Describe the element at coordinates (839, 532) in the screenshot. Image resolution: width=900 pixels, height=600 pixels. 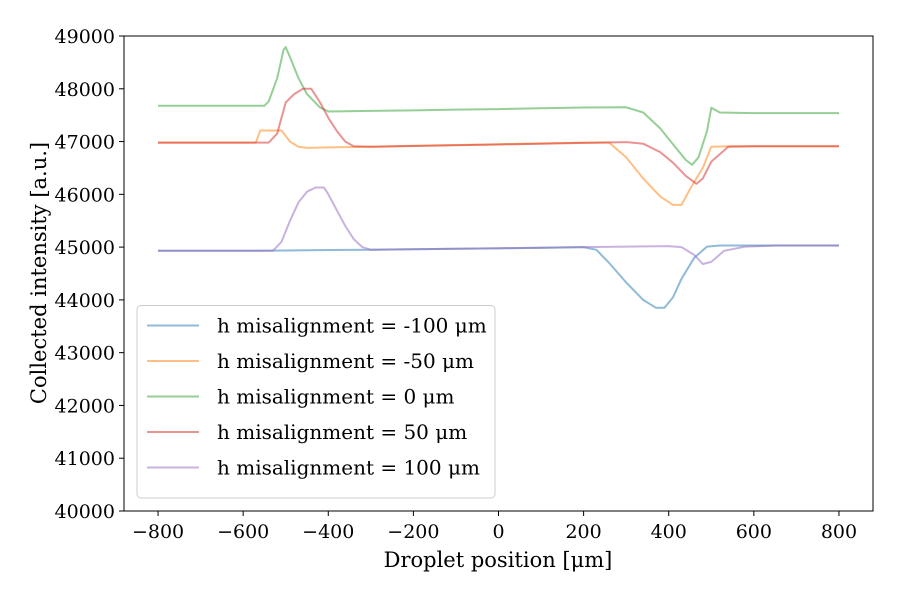
I see `x-tick-label: 800` at that location.